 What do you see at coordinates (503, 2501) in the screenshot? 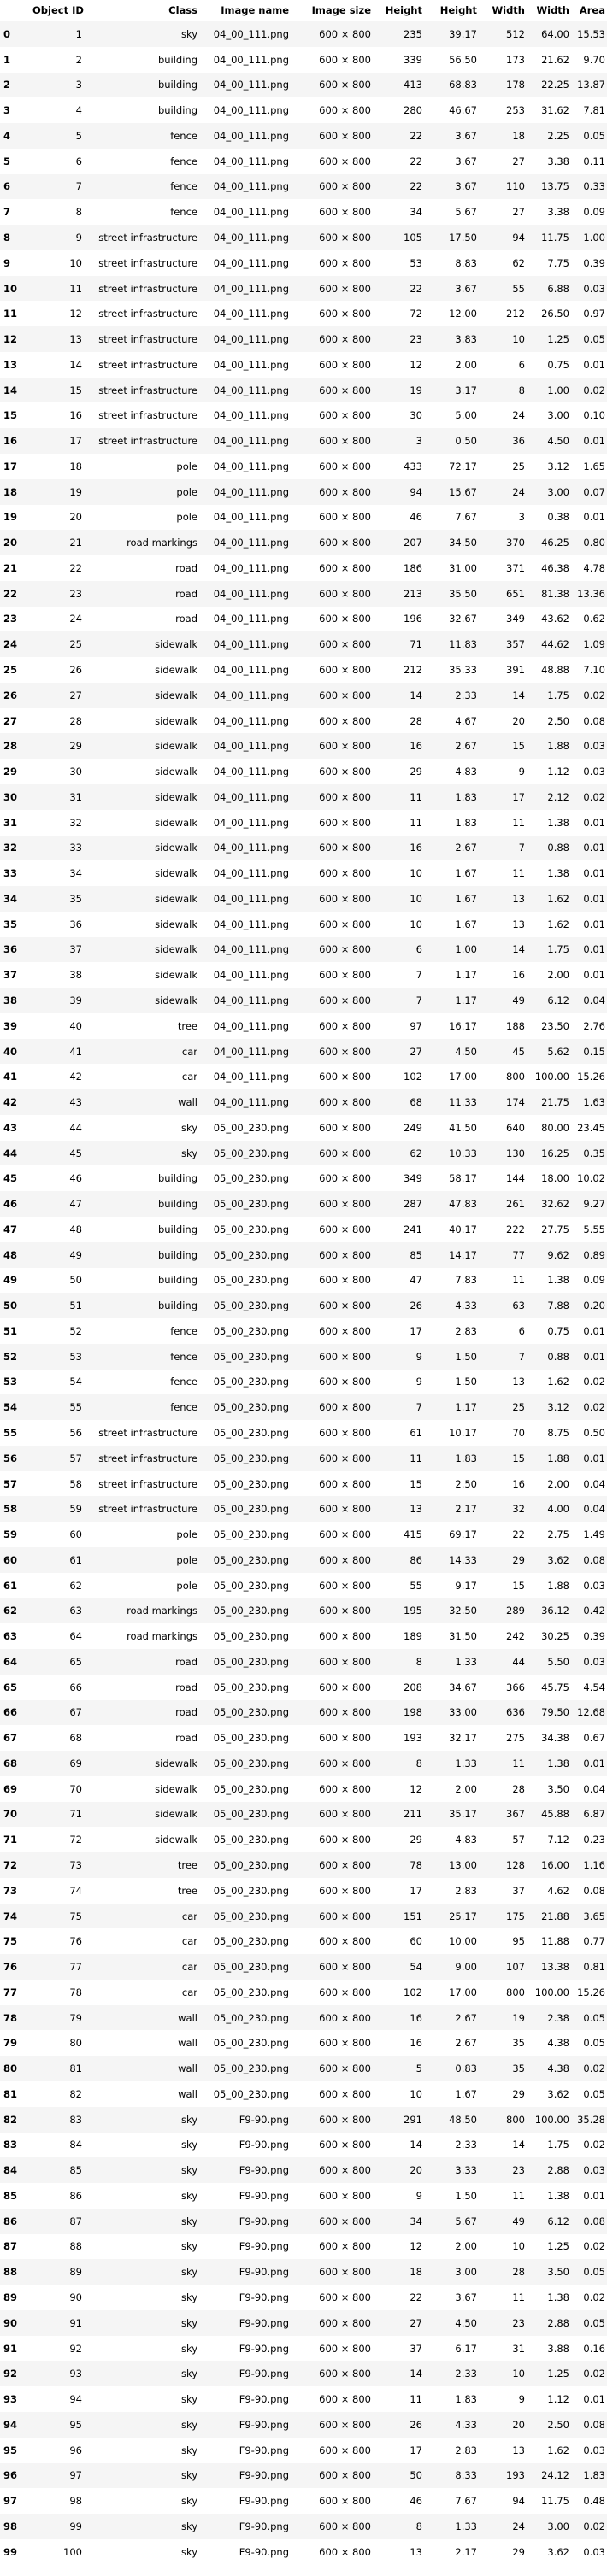
I see `width-px-cell: 94` at bounding box center [503, 2501].